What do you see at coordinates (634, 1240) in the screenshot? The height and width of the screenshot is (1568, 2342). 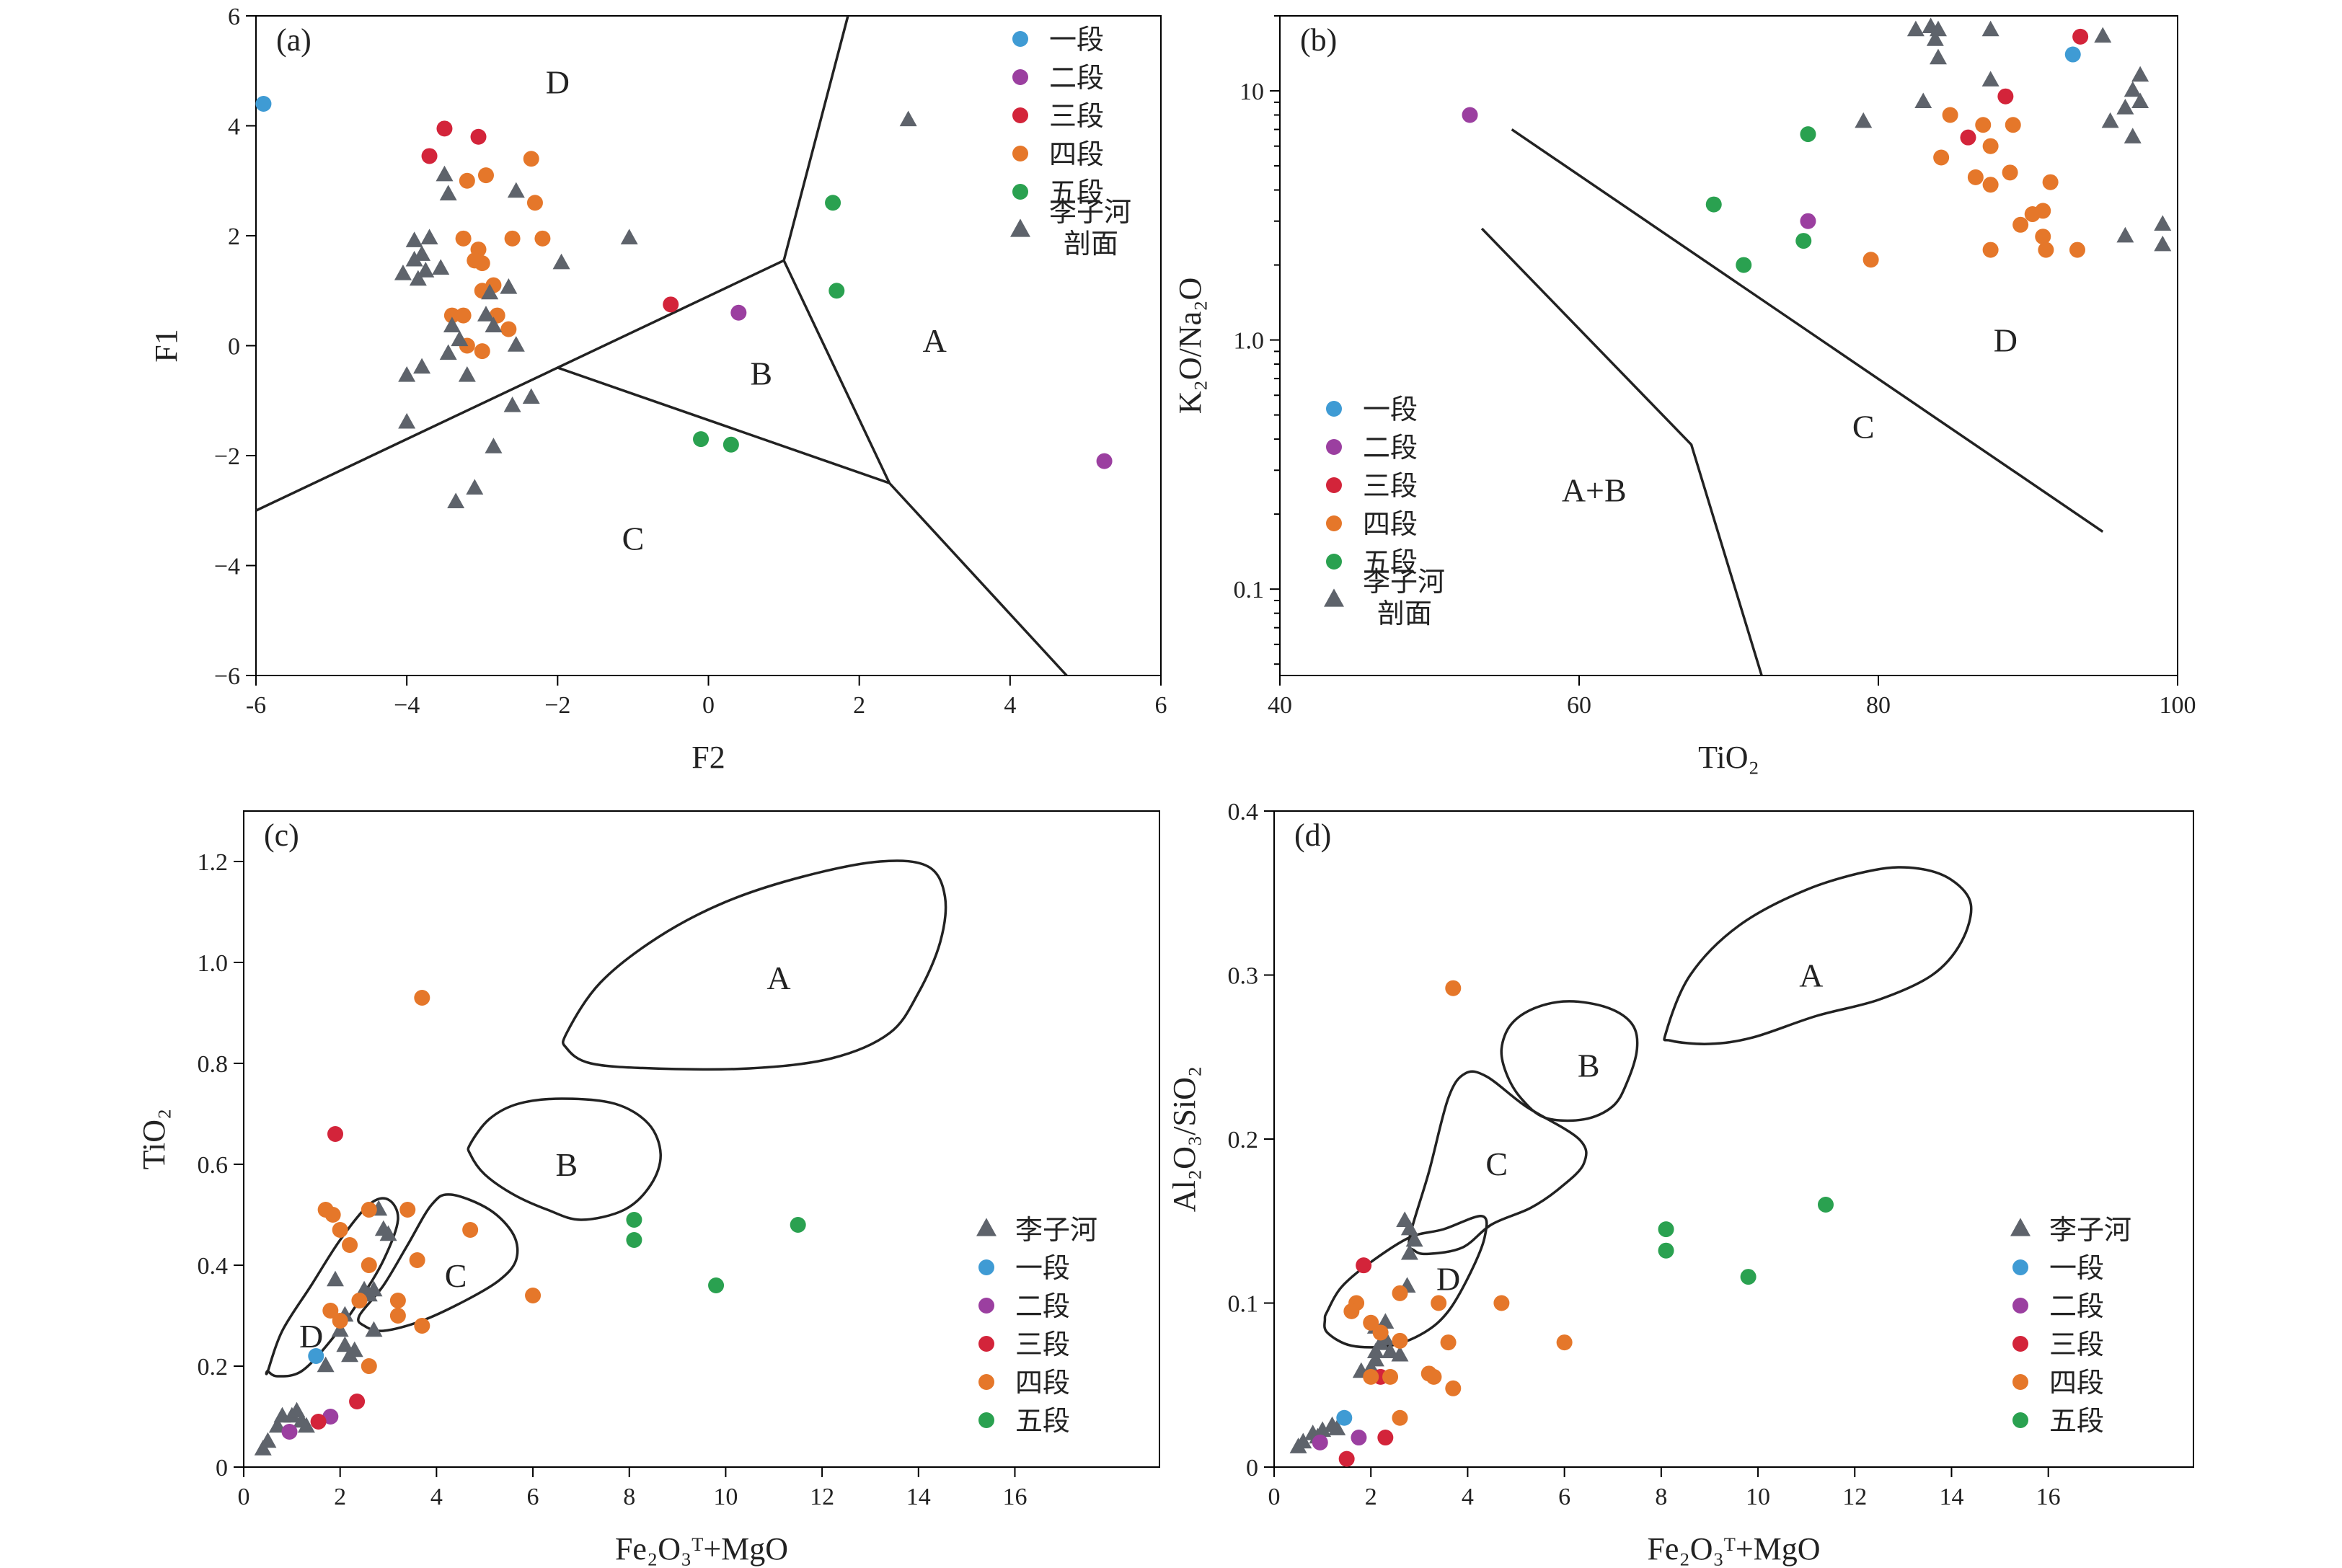 I see `point-seg5-c` at bounding box center [634, 1240].